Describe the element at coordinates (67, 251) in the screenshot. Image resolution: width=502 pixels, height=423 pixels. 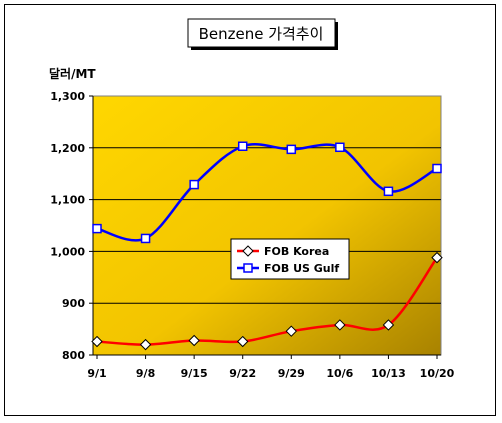
I see `y-tick-label: 1,000` at that location.